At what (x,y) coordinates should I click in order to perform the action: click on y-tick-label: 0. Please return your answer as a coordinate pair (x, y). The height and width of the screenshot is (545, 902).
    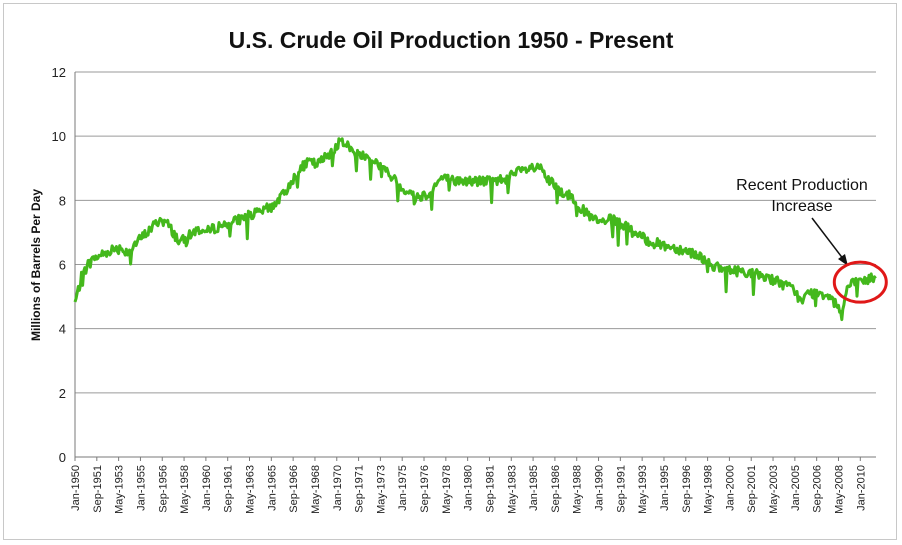
    Looking at the image, I should click on (62, 457).